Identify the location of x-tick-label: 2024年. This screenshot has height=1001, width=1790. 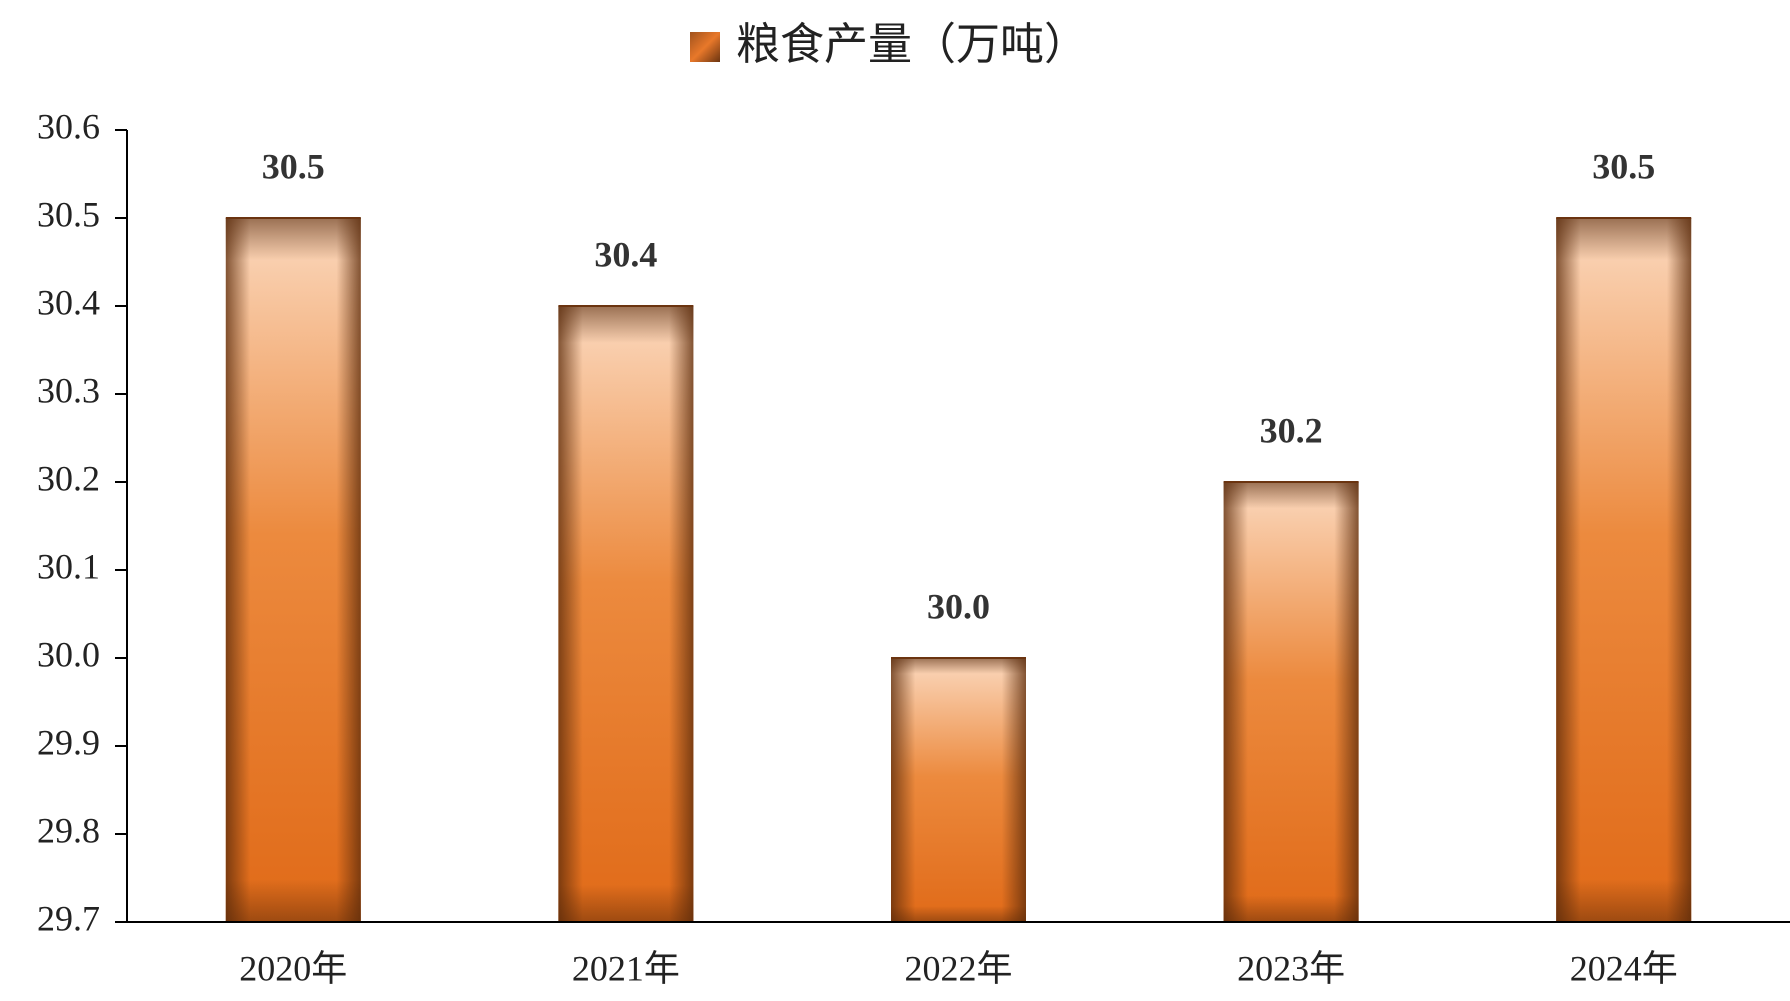
(1624, 968).